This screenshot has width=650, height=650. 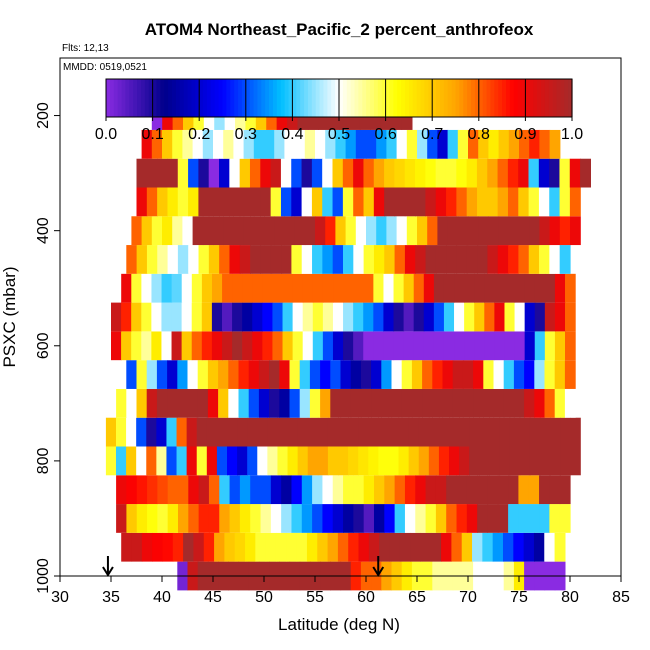 What do you see at coordinates (43, 230) in the screenshot?
I see `y-tick-label: 400` at bounding box center [43, 230].